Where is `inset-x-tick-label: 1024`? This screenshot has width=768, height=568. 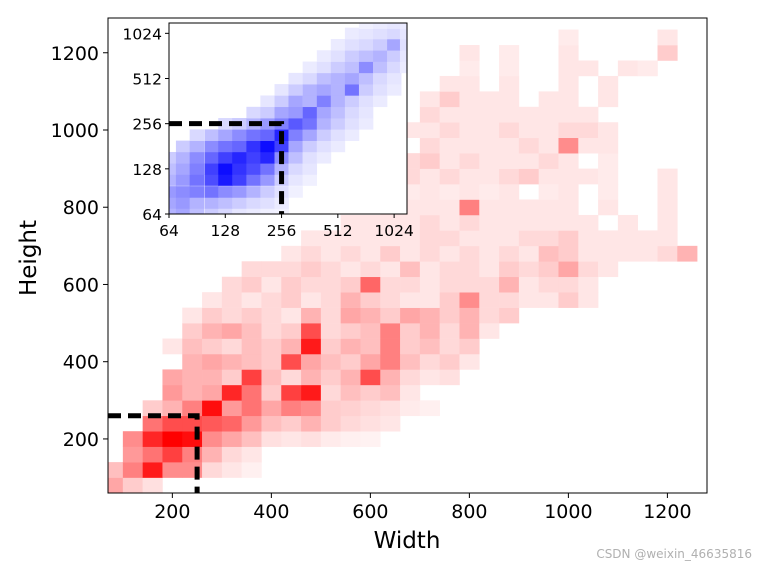 inset-x-tick-label: 1024 is located at coordinates (393, 231).